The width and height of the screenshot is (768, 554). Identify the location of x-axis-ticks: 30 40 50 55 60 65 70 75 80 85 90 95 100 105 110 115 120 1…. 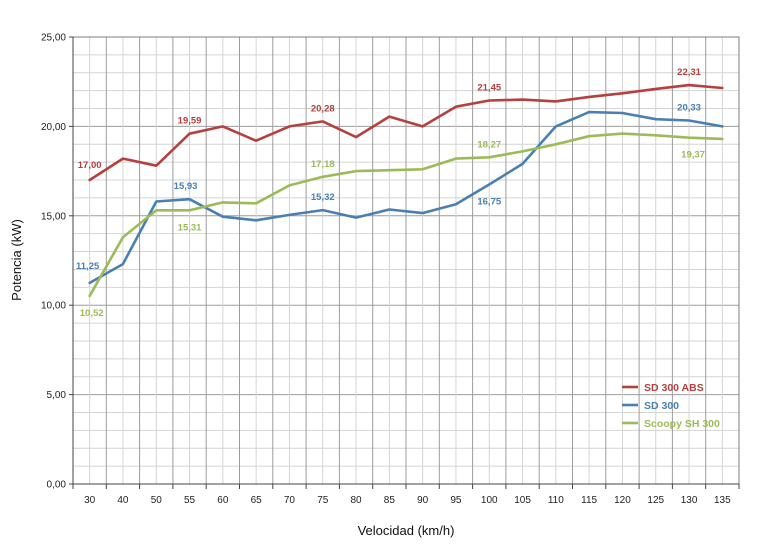
(406, 495).